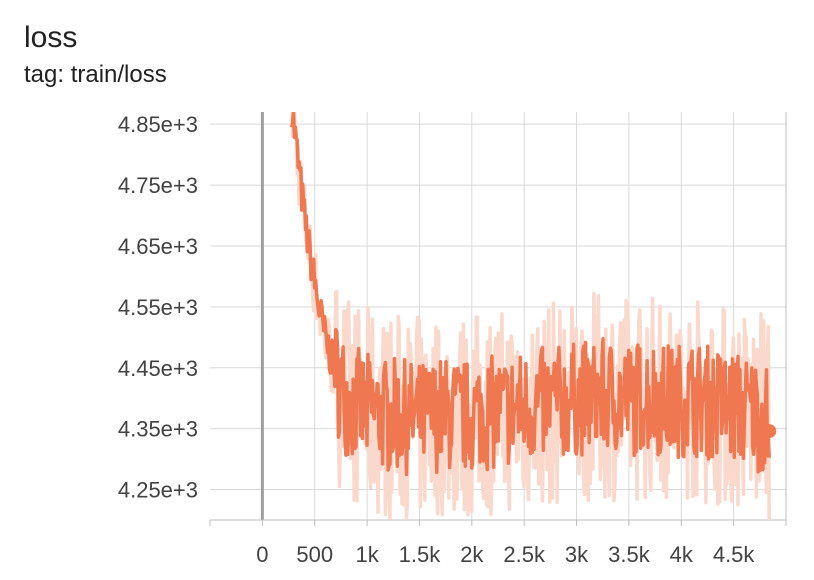 This screenshot has height=580, width=814. What do you see at coordinates (629, 554) in the screenshot?
I see `x-tick-label: 3.5k` at bounding box center [629, 554].